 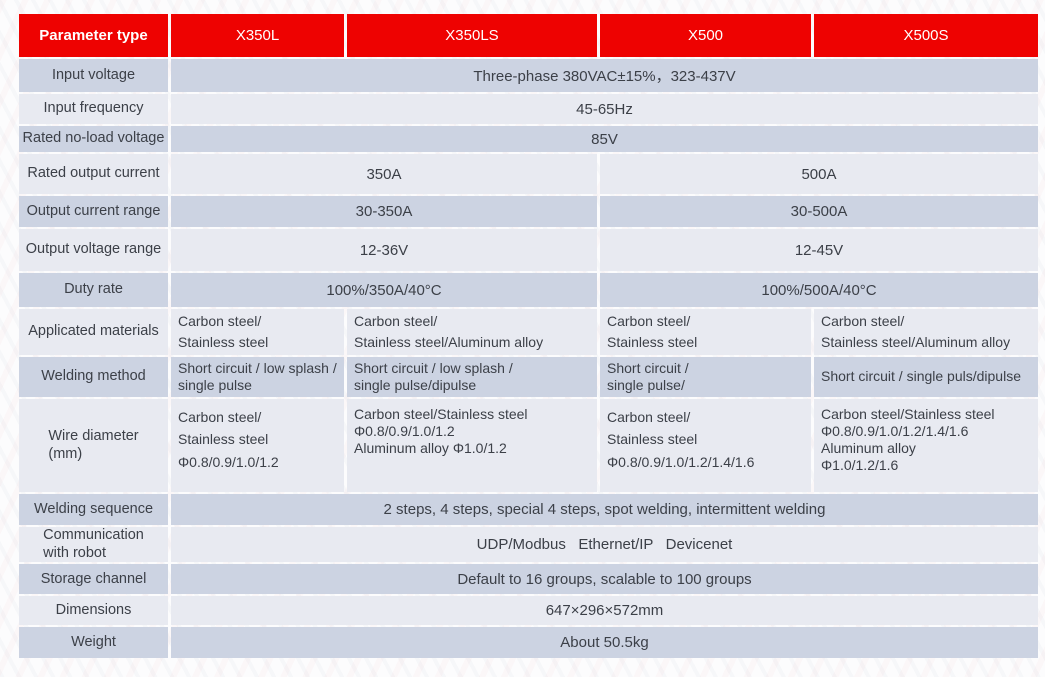 What do you see at coordinates (604, 75) in the screenshot?
I see `input-voltage-value: Three-phase 380VAC±15%，323-437V` at bounding box center [604, 75].